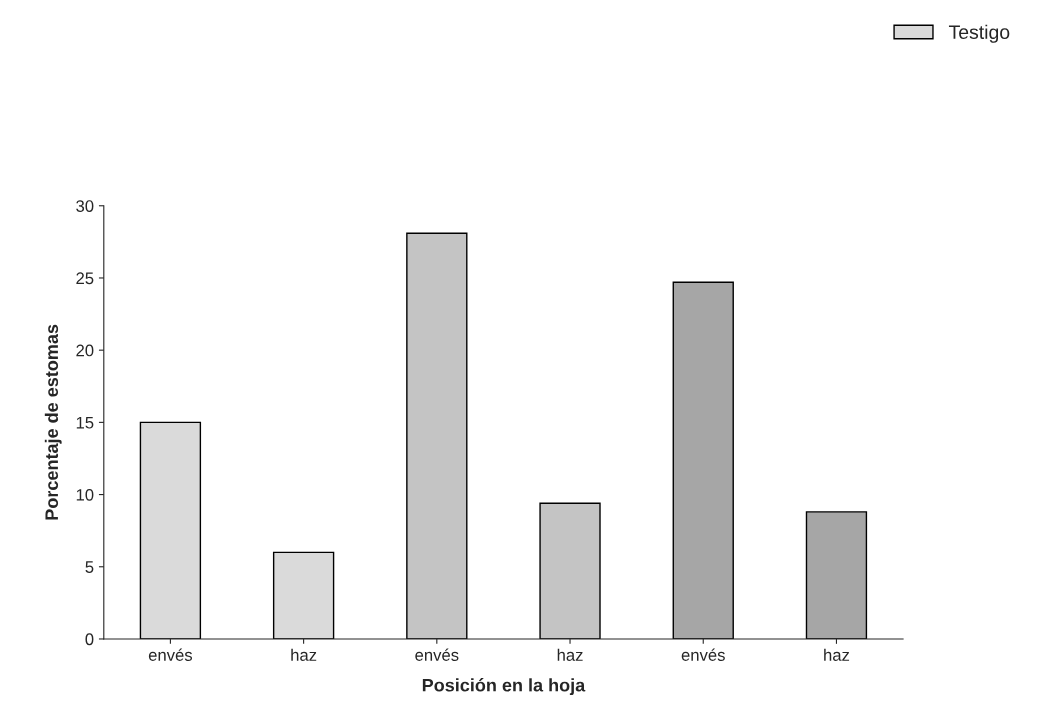 The height and width of the screenshot is (722, 1038). Describe the element at coordinates (85, 206) in the screenshot. I see `y-tick-label: 30` at that location.